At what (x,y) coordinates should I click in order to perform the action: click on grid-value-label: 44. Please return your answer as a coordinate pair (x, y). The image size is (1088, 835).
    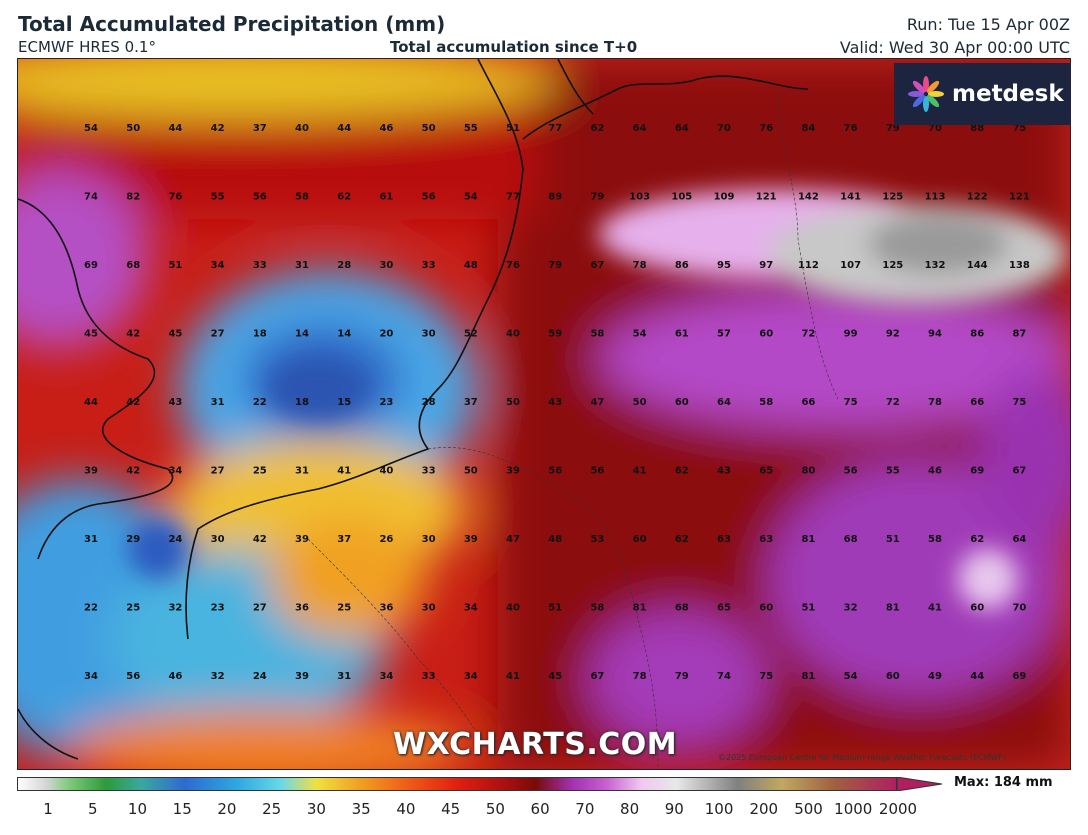
    Looking at the image, I should click on (175, 128).